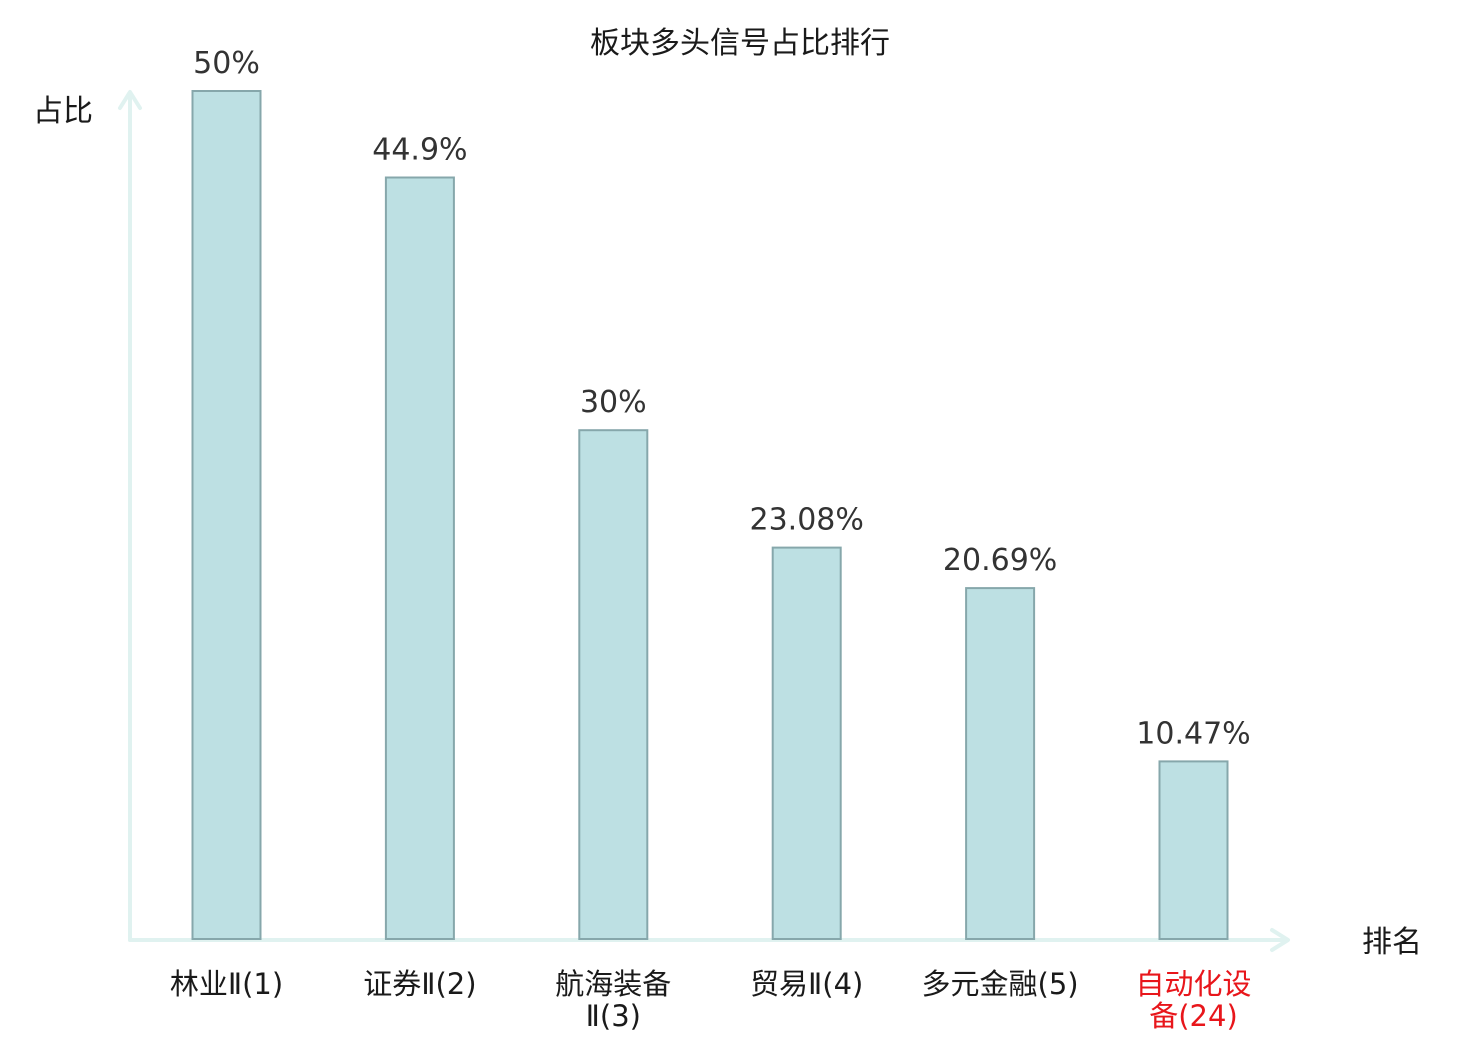  I want to click on x-axis-arrow, so click(1280, 940).